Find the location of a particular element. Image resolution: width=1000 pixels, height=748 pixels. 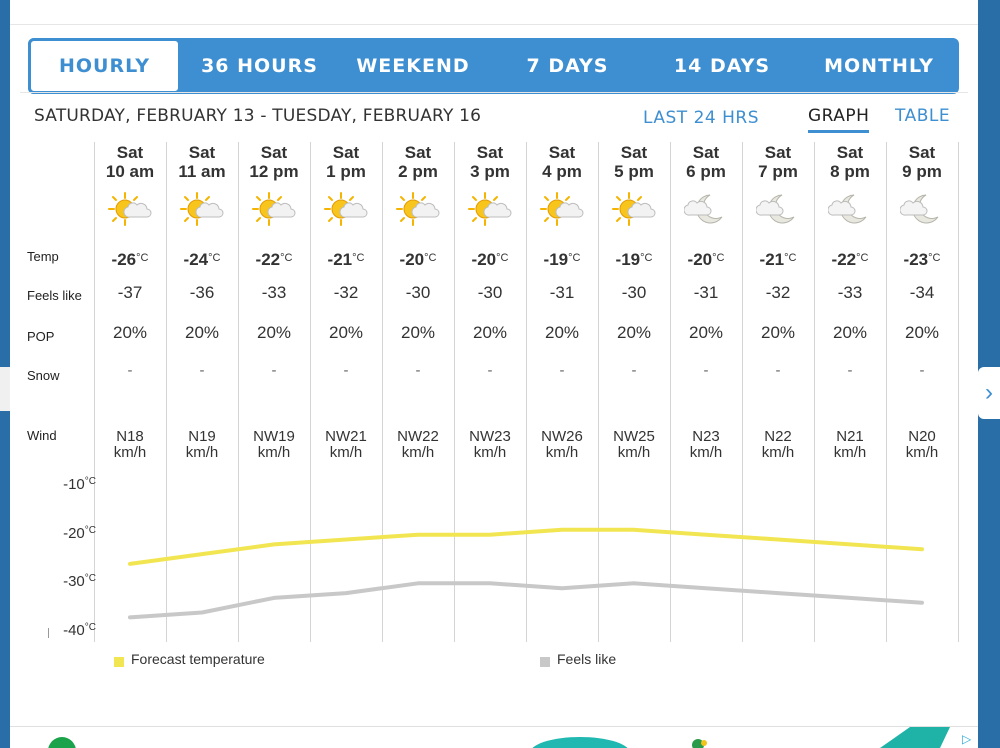

temperature-chart is located at coordinates (526, 573).